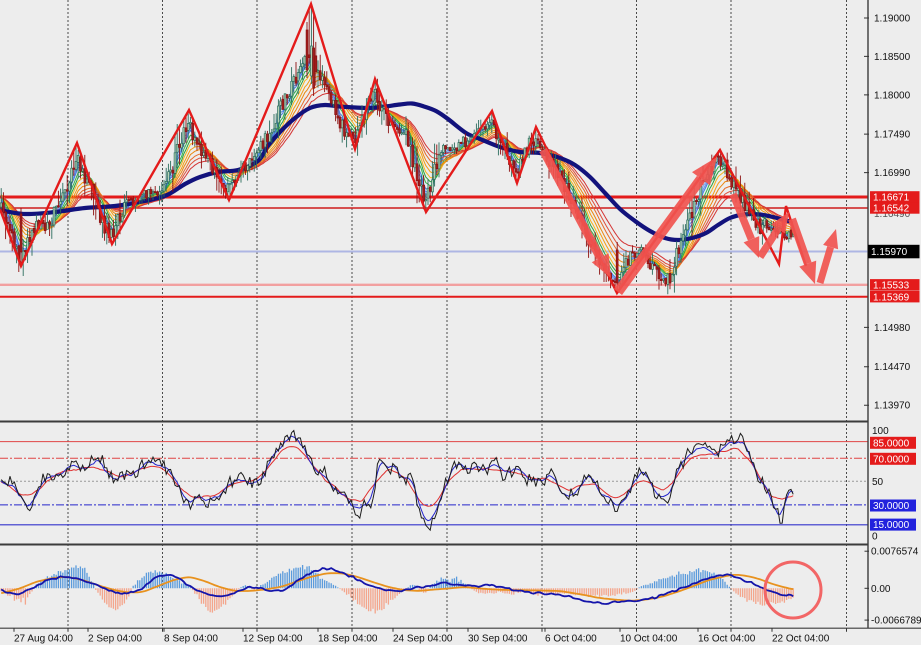  What do you see at coordinates (571, 639) in the screenshot?
I see `svg-text: 6 Oct 04:00` at bounding box center [571, 639].